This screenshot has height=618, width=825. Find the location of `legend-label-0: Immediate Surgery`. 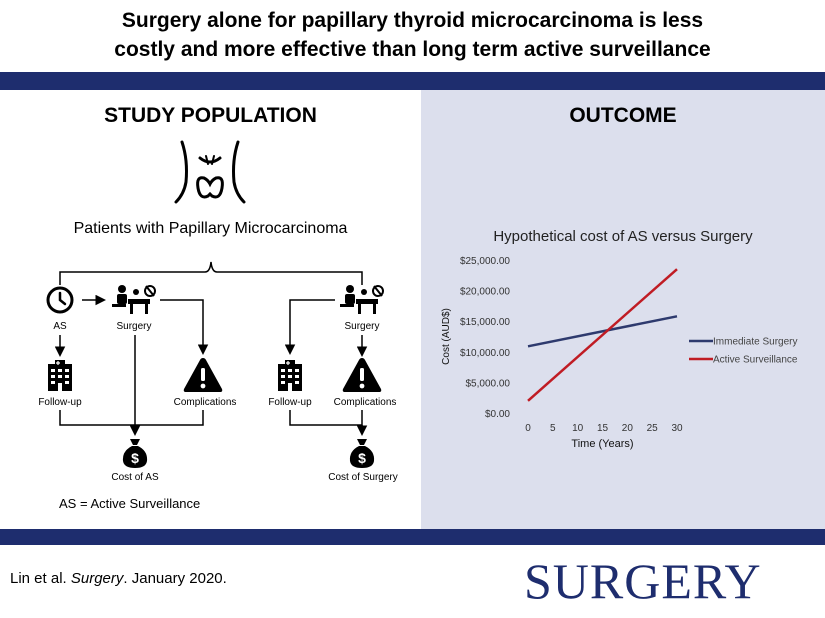

legend-label-0: Immediate Surgery is located at coordinates (755, 342).